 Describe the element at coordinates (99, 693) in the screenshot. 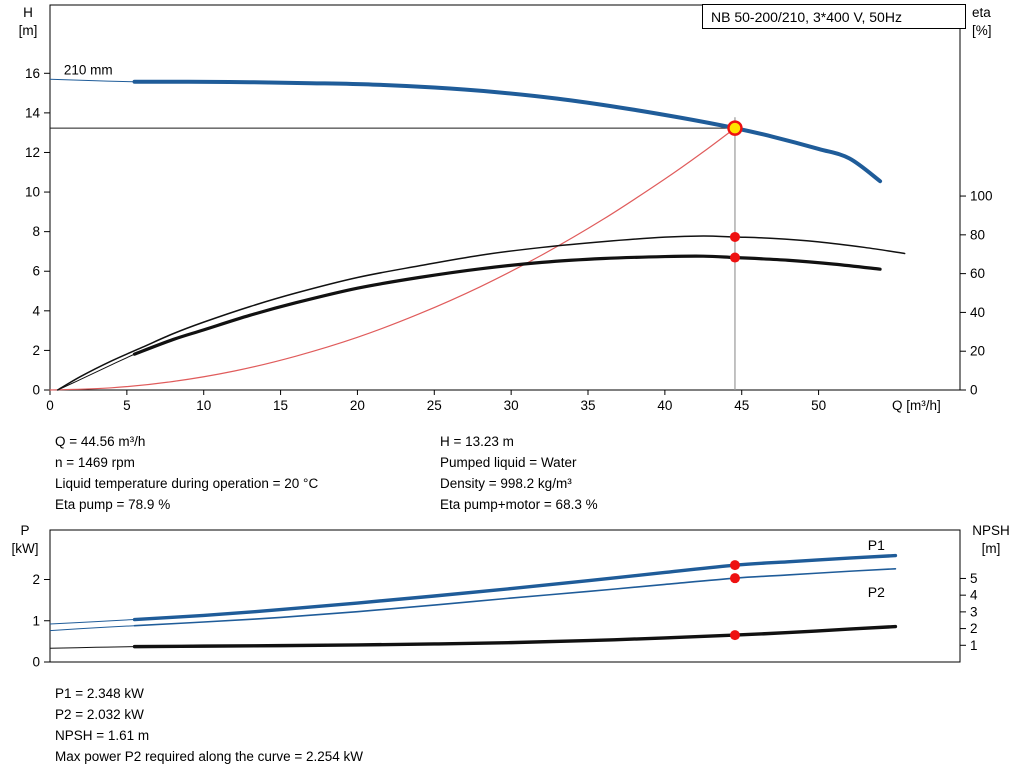

I see `p1-text: P1 = 2.348 kW` at that location.